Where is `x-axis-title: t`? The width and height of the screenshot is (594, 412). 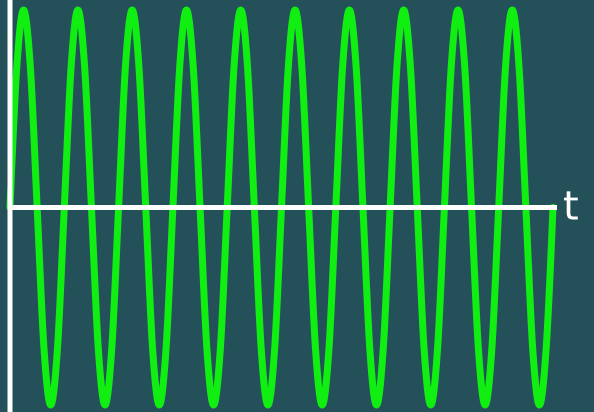 x-axis-title: t is located at coordinates (571, 207).